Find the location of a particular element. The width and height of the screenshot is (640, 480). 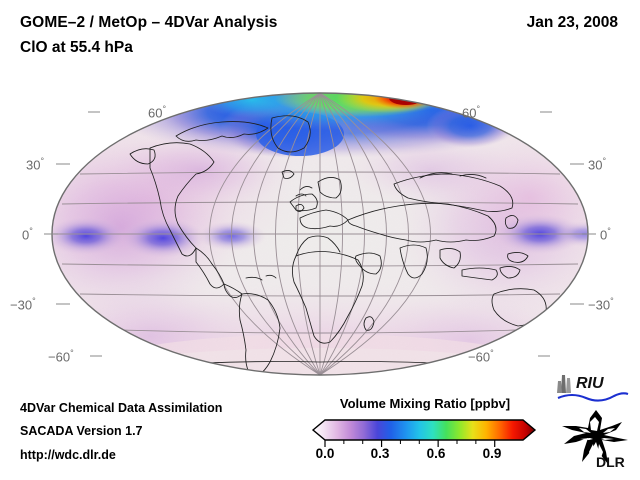

colorbar-svg is located at coordinates (424, 433).